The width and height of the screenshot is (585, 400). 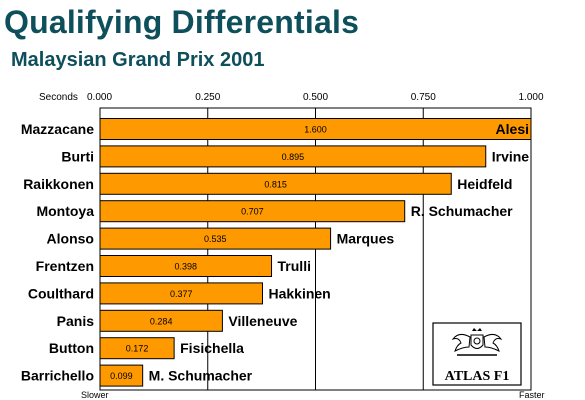 I want to click on slower-driver-label: Mazzacane, so click(x=57, y=129).